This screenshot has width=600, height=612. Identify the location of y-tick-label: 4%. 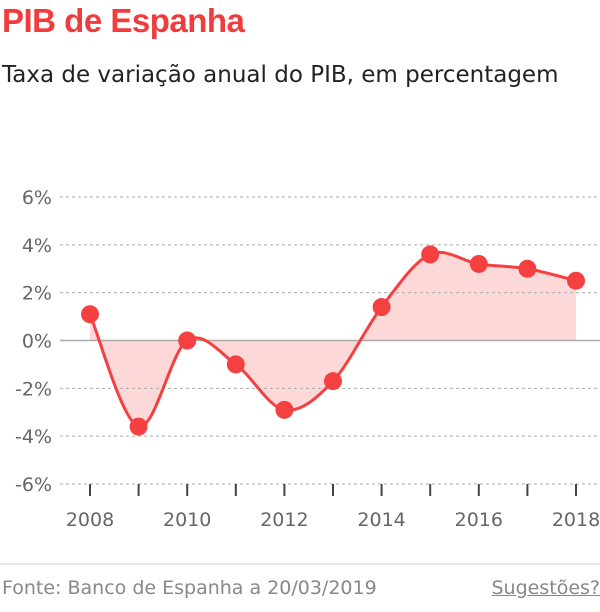
(37, 246).